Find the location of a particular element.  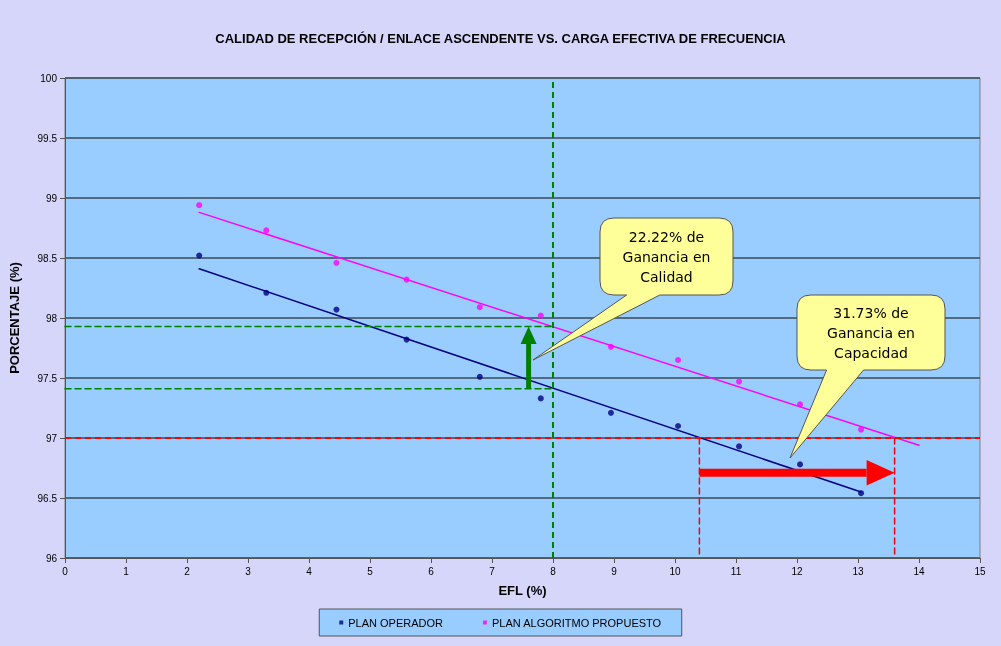

legend-label: PLAN ALGORITMO PROPUESTO is located at coordinates (577, 622).